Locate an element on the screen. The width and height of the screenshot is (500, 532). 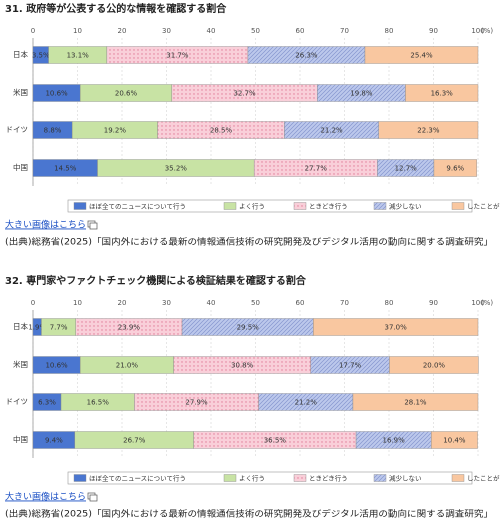
value-label: 1.9% is located at coordinates (37, 328).